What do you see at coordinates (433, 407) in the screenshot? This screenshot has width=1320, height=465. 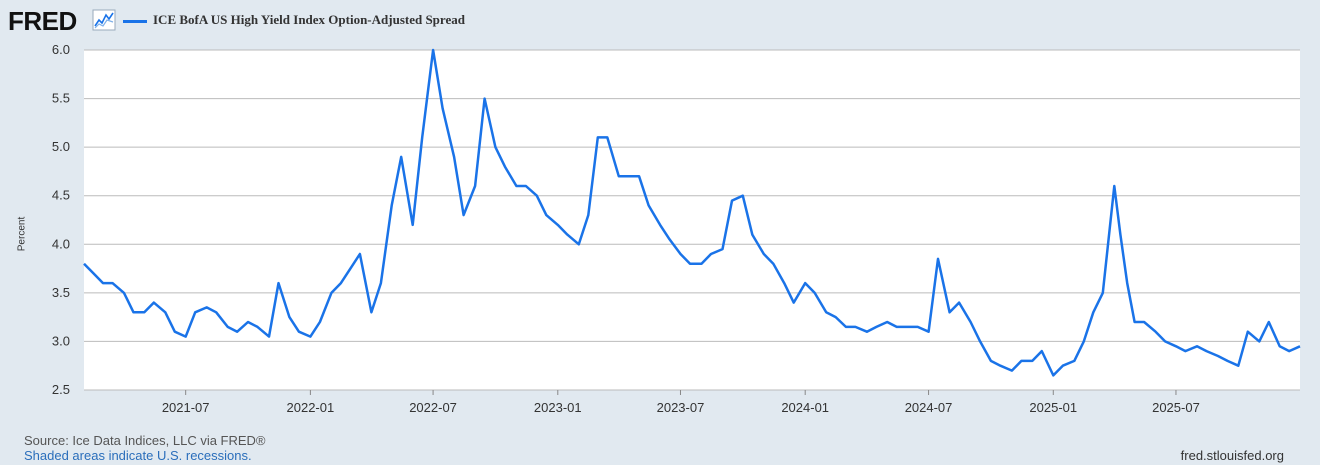 I see `x-tick-label: 2022-07` at bounding box center [433, 407].